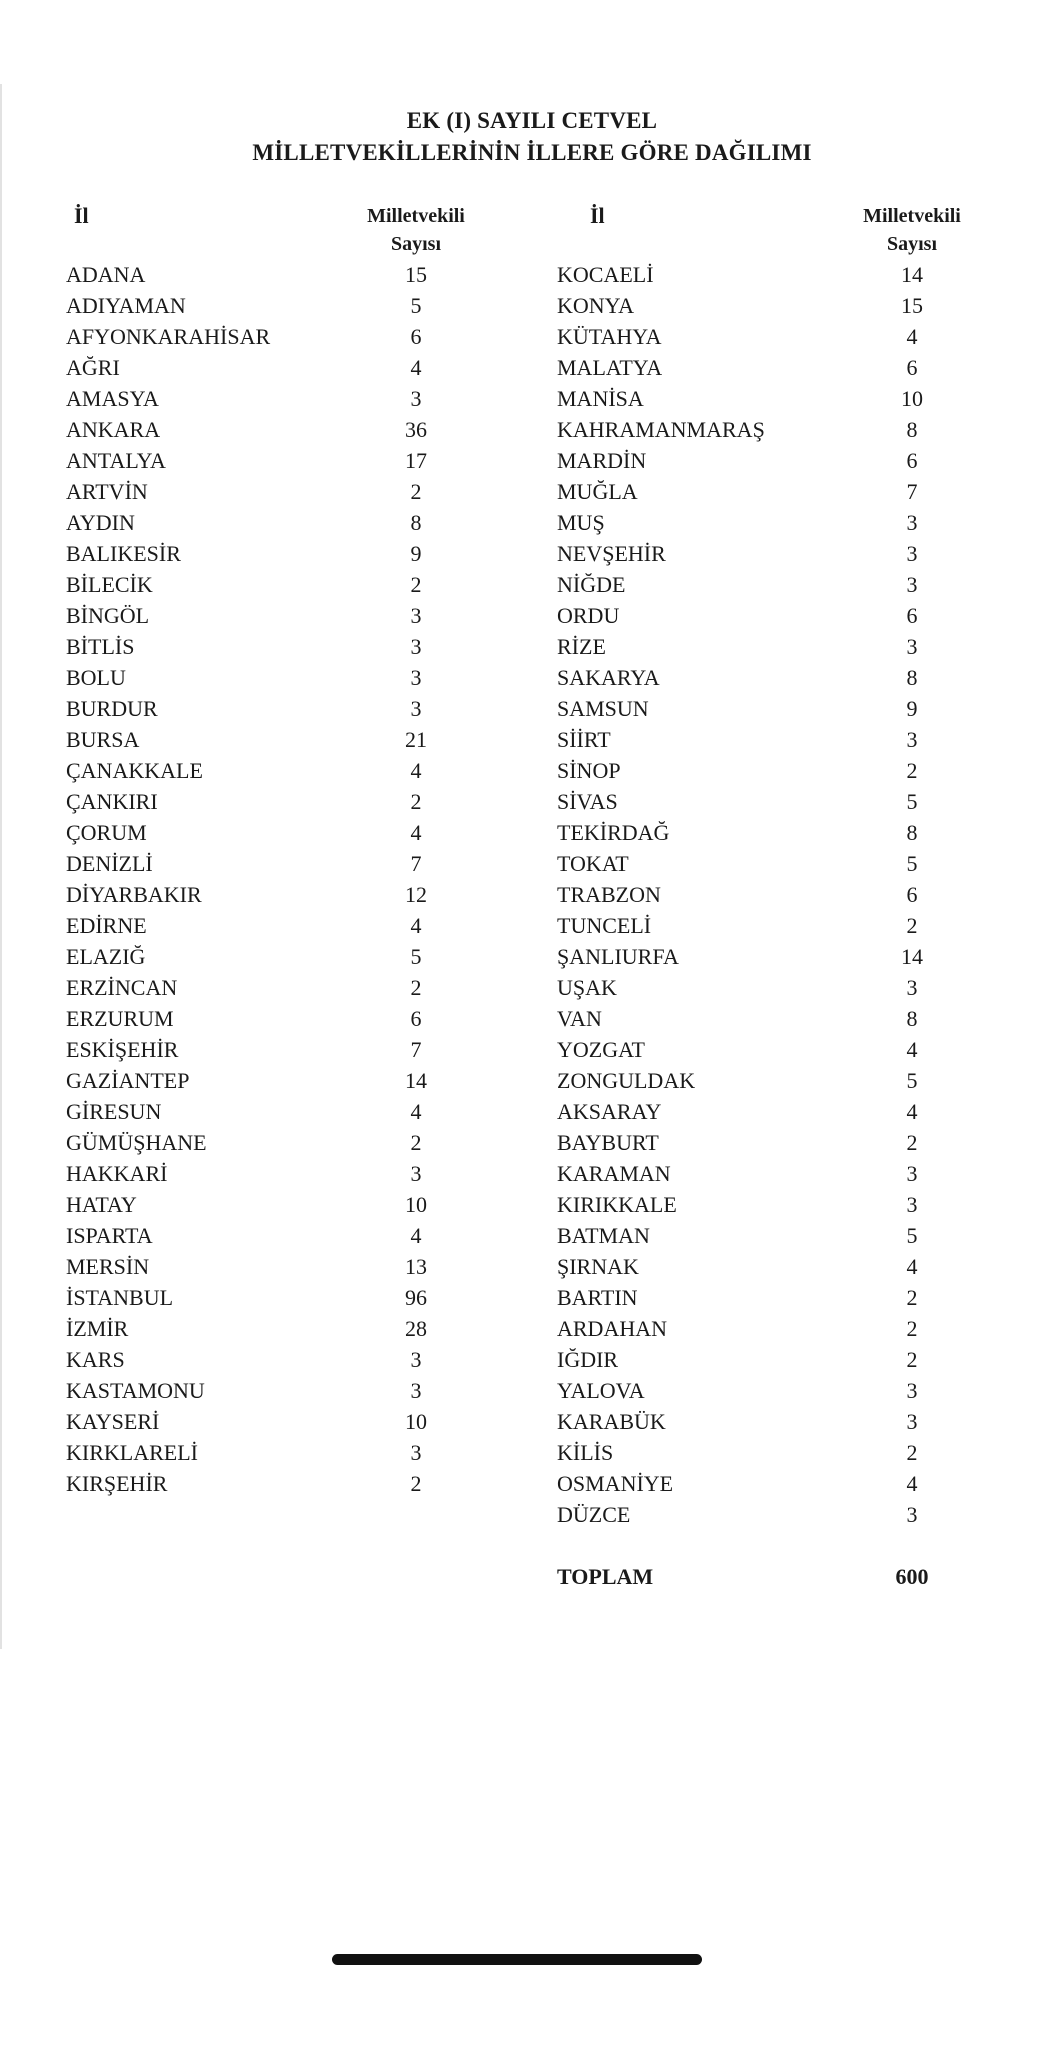 The height and width of the screenshot is (2048, 1064). Describe the element at coordinates (416, 1266) in the screenshot. I see `deputy-count: 13` at that location.